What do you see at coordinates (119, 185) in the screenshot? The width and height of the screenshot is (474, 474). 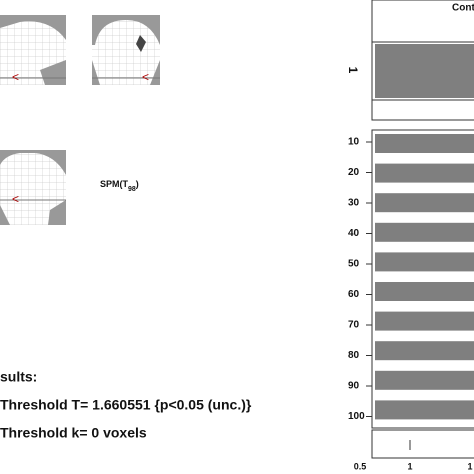 I see `stat-label: SPM(T98)` at bounding box center [119, 185].